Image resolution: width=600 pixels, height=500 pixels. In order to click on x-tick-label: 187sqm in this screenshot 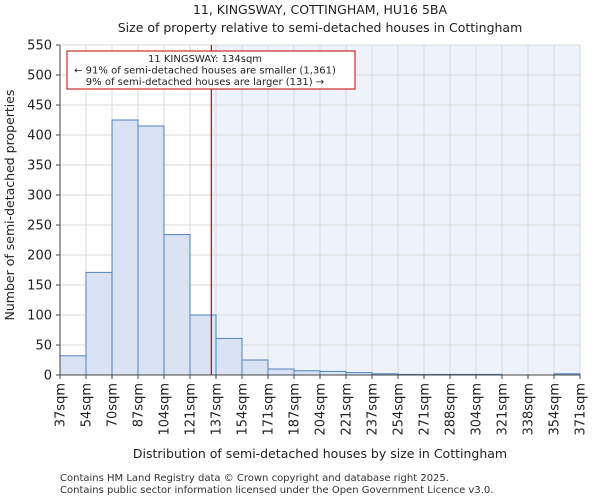, I will do `click(295, 409)`.